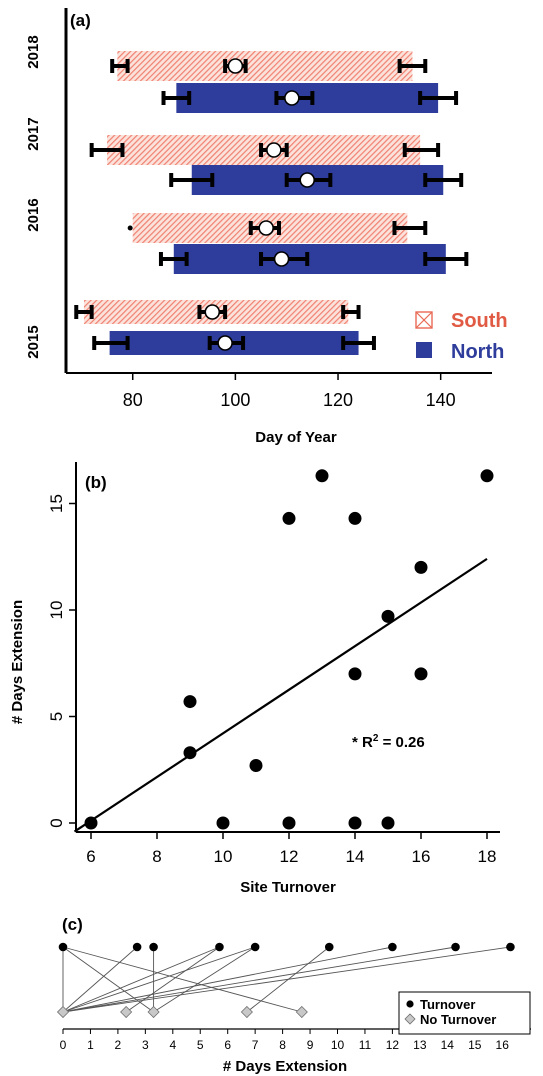 This screenshot has width=543, height=1076. I want to click on panel-c-x-tick-label: 2, so click(118, 1045).